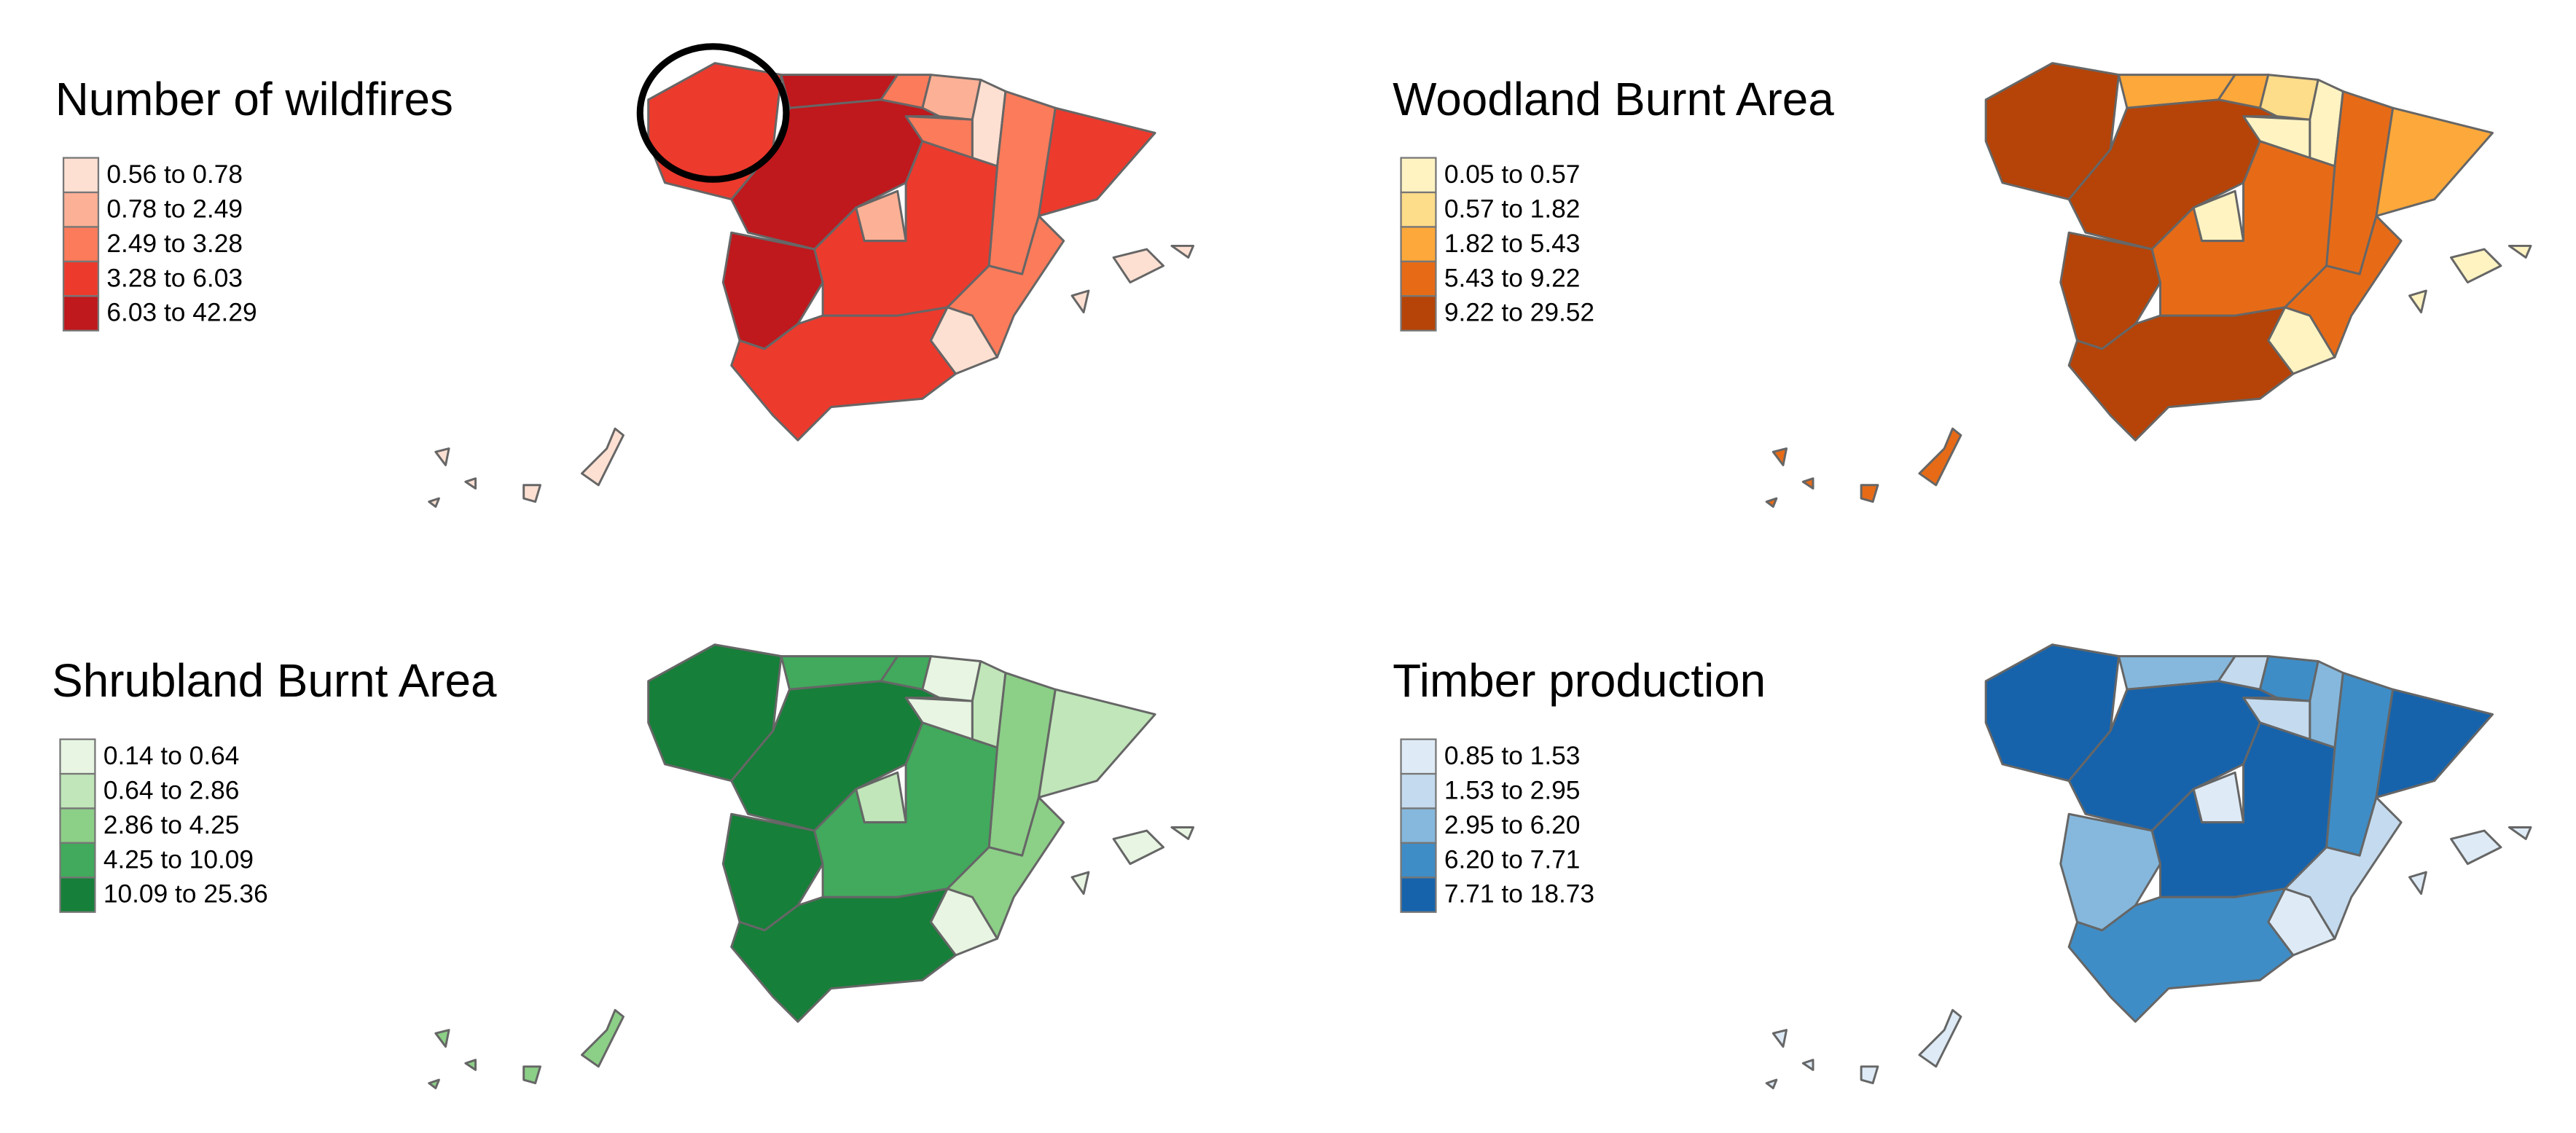 The width and height of the screenshot is (2576, 1133). What do you see at coordinates (1512, 174) in the screenshot?
I see `legend-label: 0.05 to 0.57` at bounding box center [1512, 174].